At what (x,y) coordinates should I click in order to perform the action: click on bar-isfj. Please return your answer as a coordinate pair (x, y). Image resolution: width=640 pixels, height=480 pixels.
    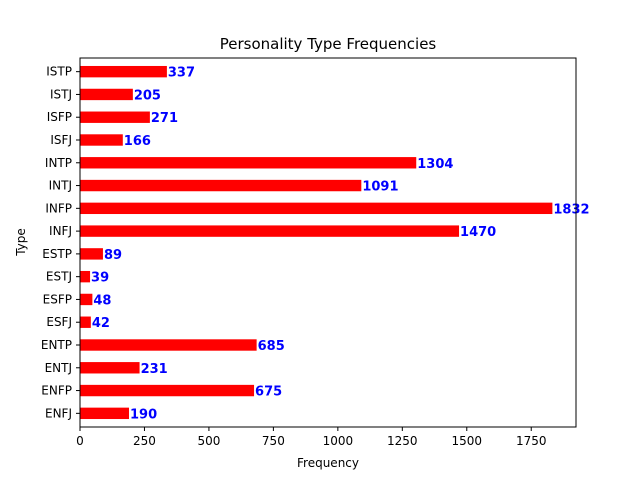
    Looking at the image, I should click on (101, 140).